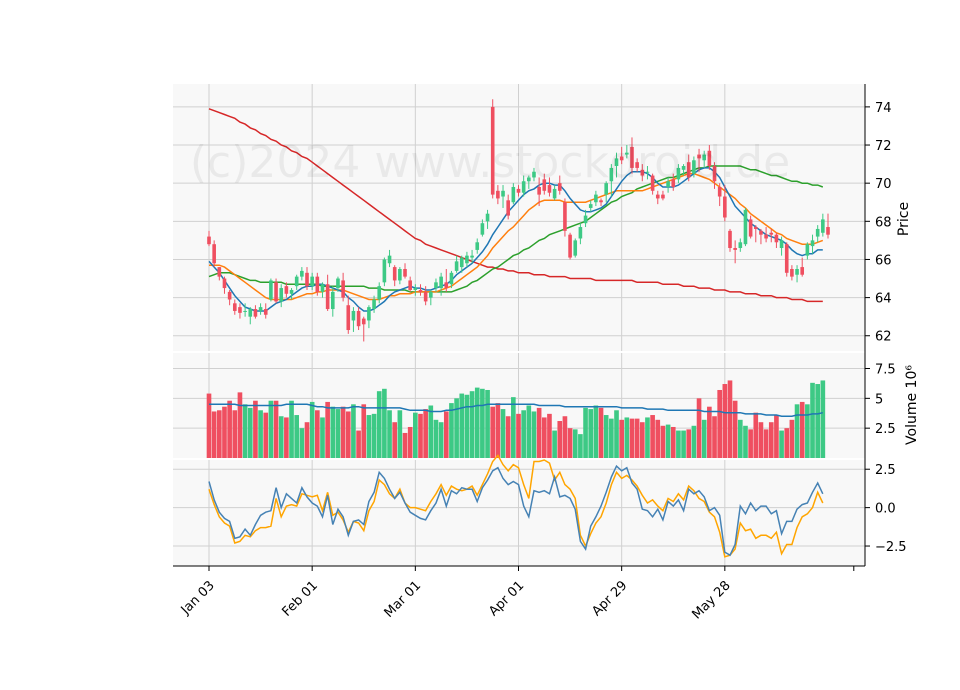 The width and height of the screenshot is (960, 690). What do you see at coordinates (403, 599) in the screenshot?
I see `x-tick-label: Mar 01` at bounding box center [403, 599].